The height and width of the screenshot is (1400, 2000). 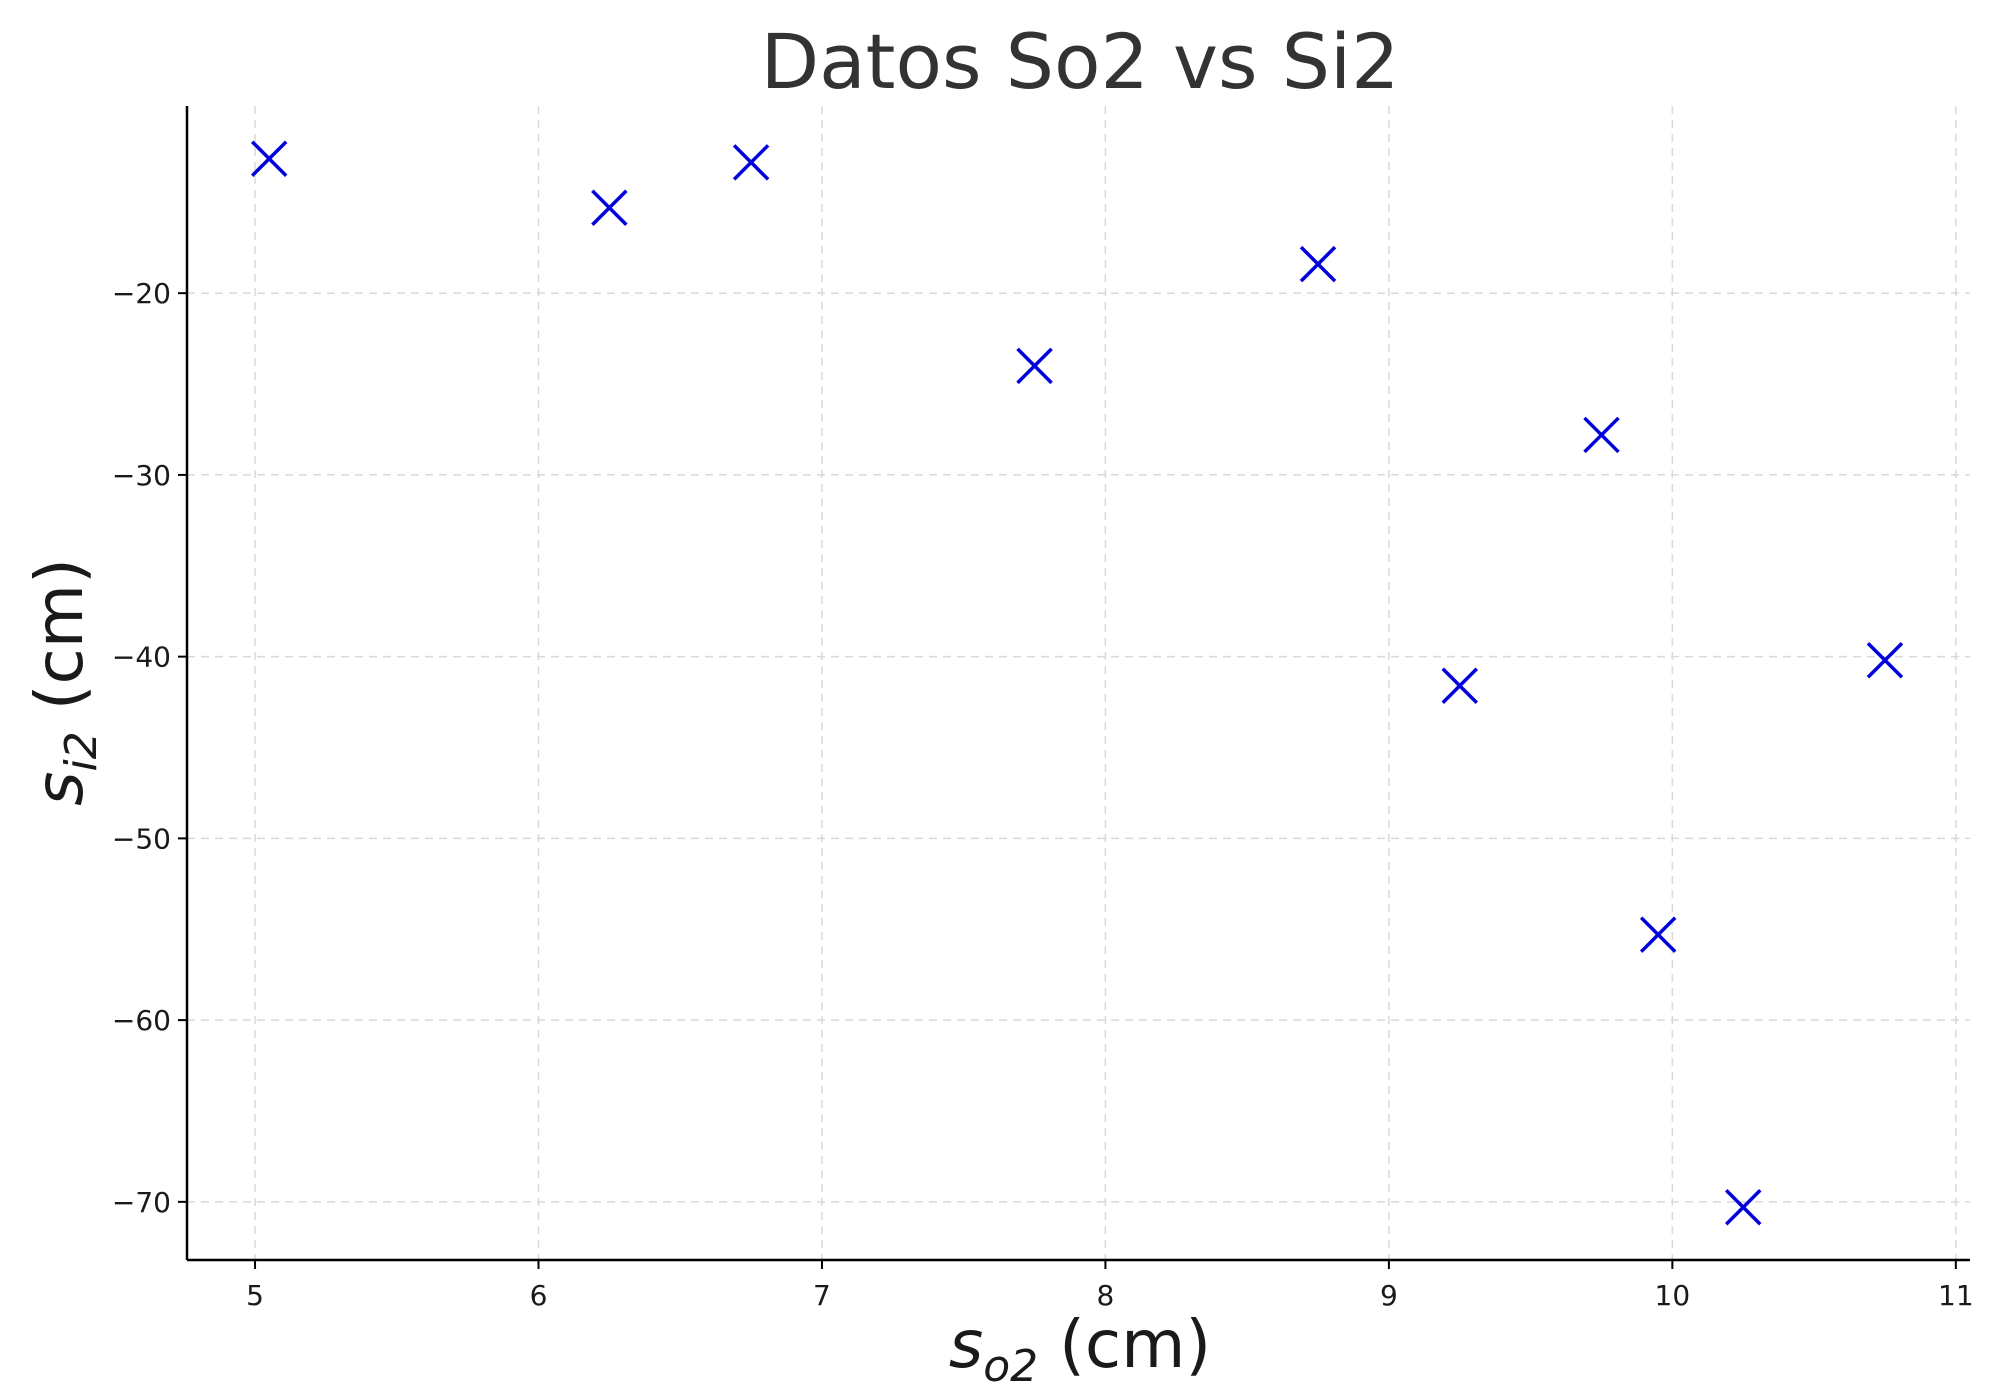 I want to click on x-tick-label: 7, so click(x=822, y=1295).